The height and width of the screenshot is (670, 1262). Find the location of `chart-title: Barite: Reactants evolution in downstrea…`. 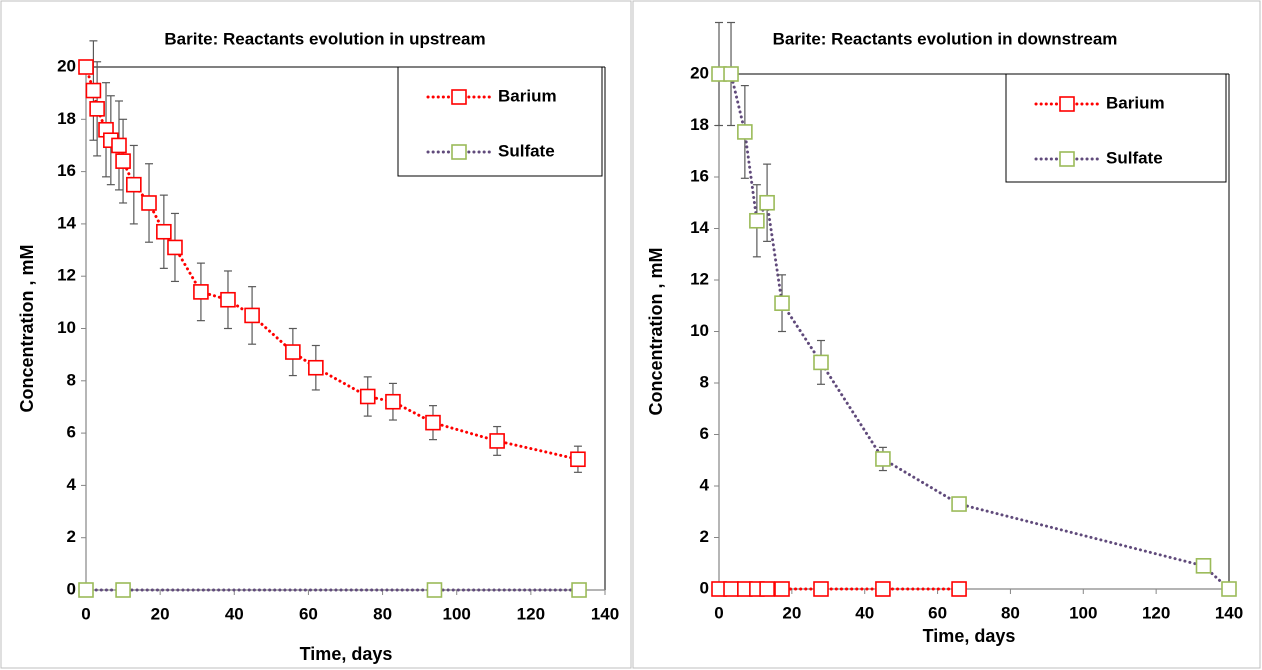

chart-title: Barite: Reactants evolution in downstrea… is located at coordinates (945, 38).